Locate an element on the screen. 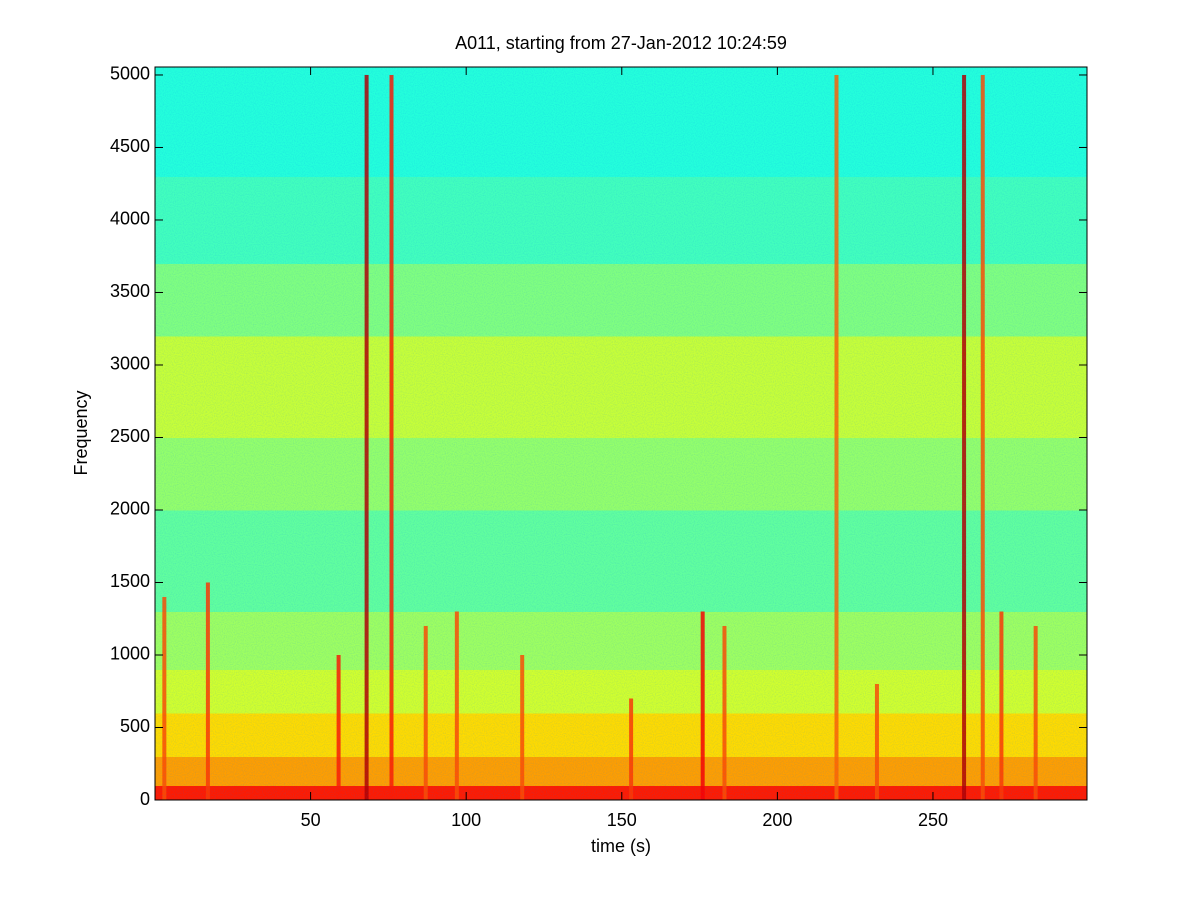  y-tick-label: 1500 is located at coordinates (130, 581).